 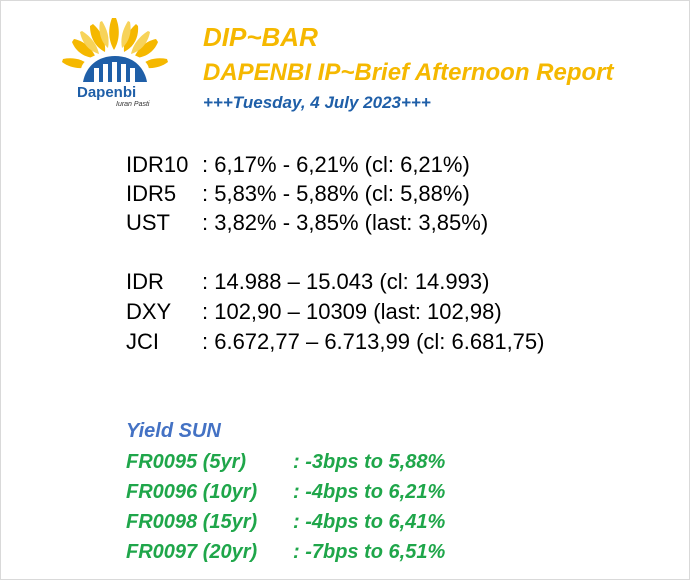 I want to click on yield-row-fr0095: FR0095 (5yr) : -3bps to 5,88%, so click(x=285, y=462).